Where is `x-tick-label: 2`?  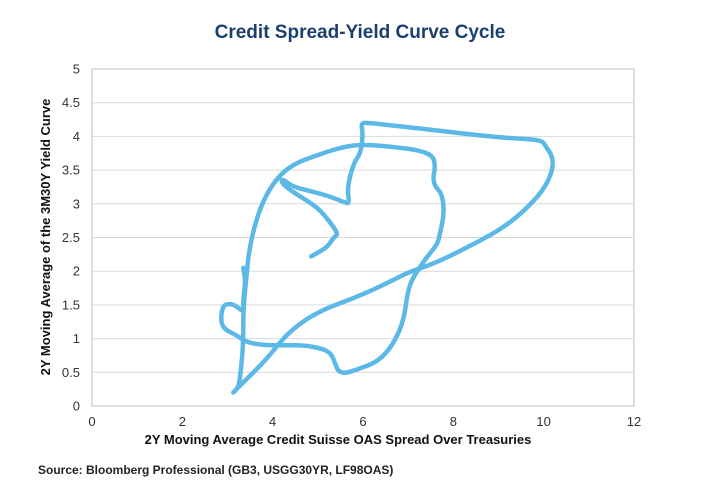
x-tick-label: 2 is located at coordinates (182, 421).